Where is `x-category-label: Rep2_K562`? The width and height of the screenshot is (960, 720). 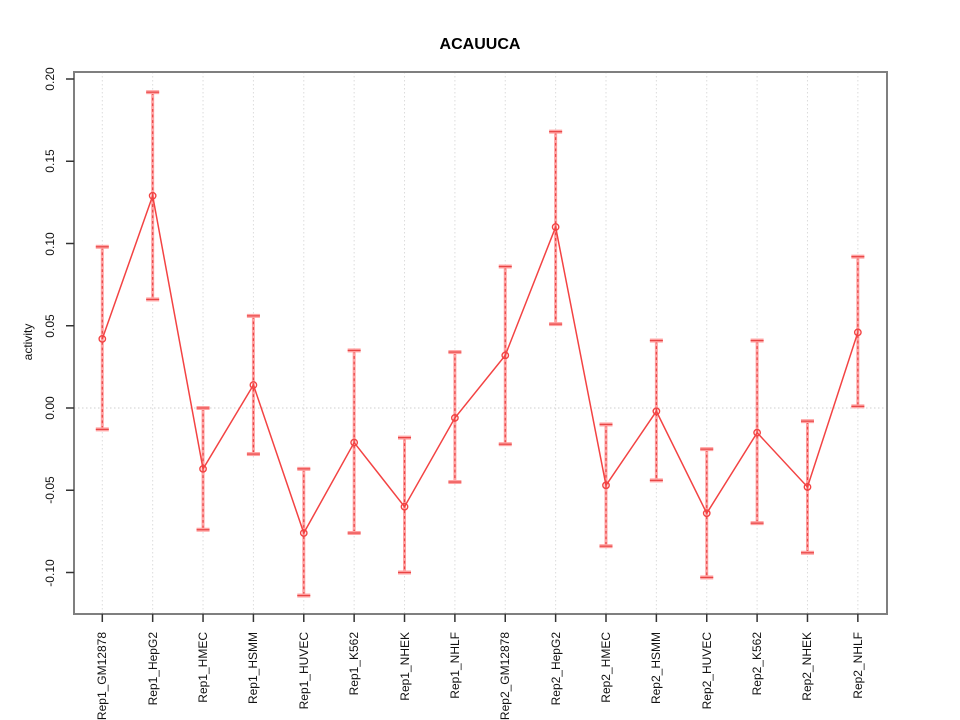
x-category-label: Rep2_K562 is located at coordinates (757, 664).